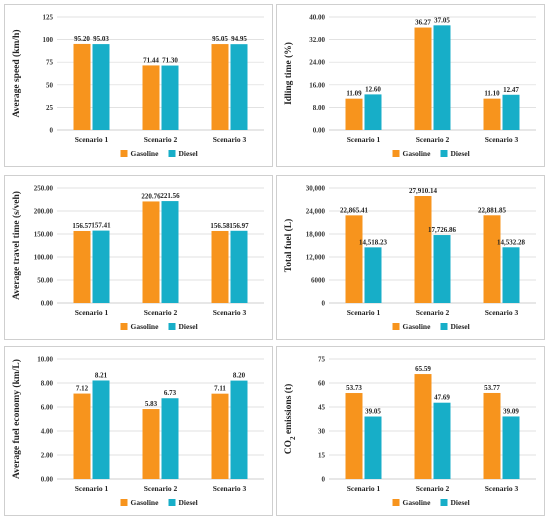 The image size is (550, 520). What do you see at coordinates (423, 369) in the screenshot?
I see `data-label: 65.59` at bounding box center [423, 369].